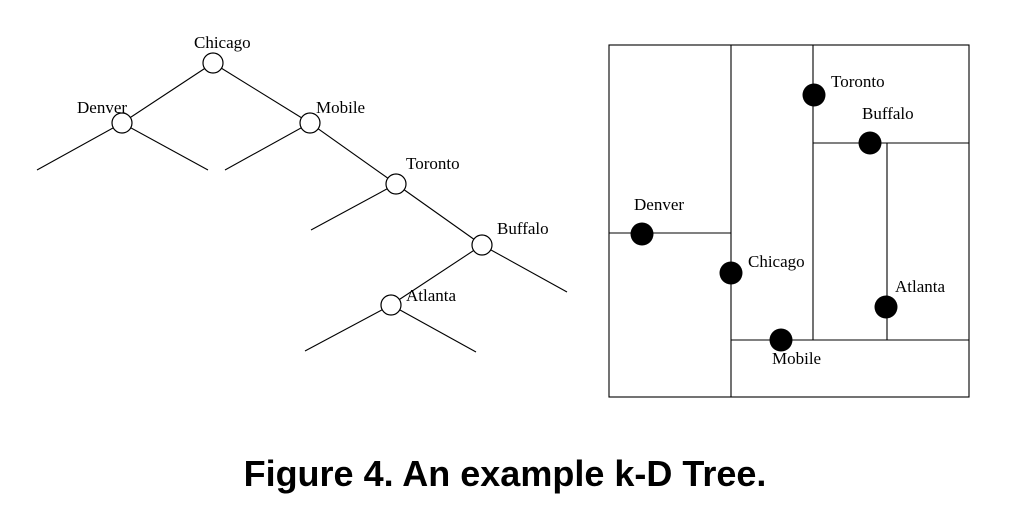 This screenshot has width=1010, height=526. Describe the element at coordinates (396, 184) in the screenshot. I see `tree-node-toronto` at that location.